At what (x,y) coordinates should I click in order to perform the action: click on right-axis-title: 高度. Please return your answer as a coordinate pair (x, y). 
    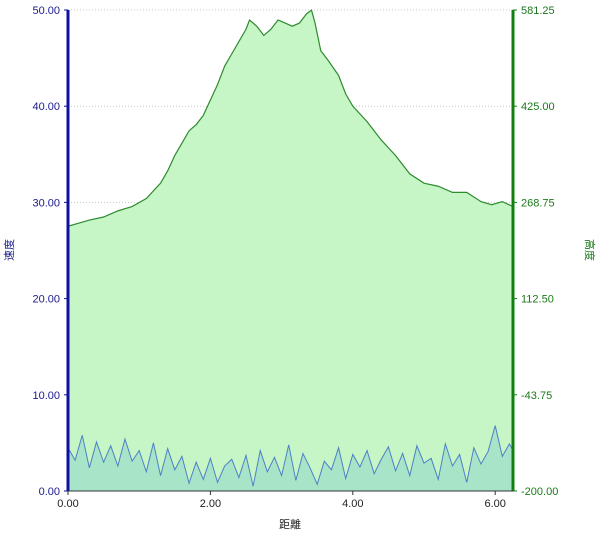
    Looking at the image, I should click on (590, 250).